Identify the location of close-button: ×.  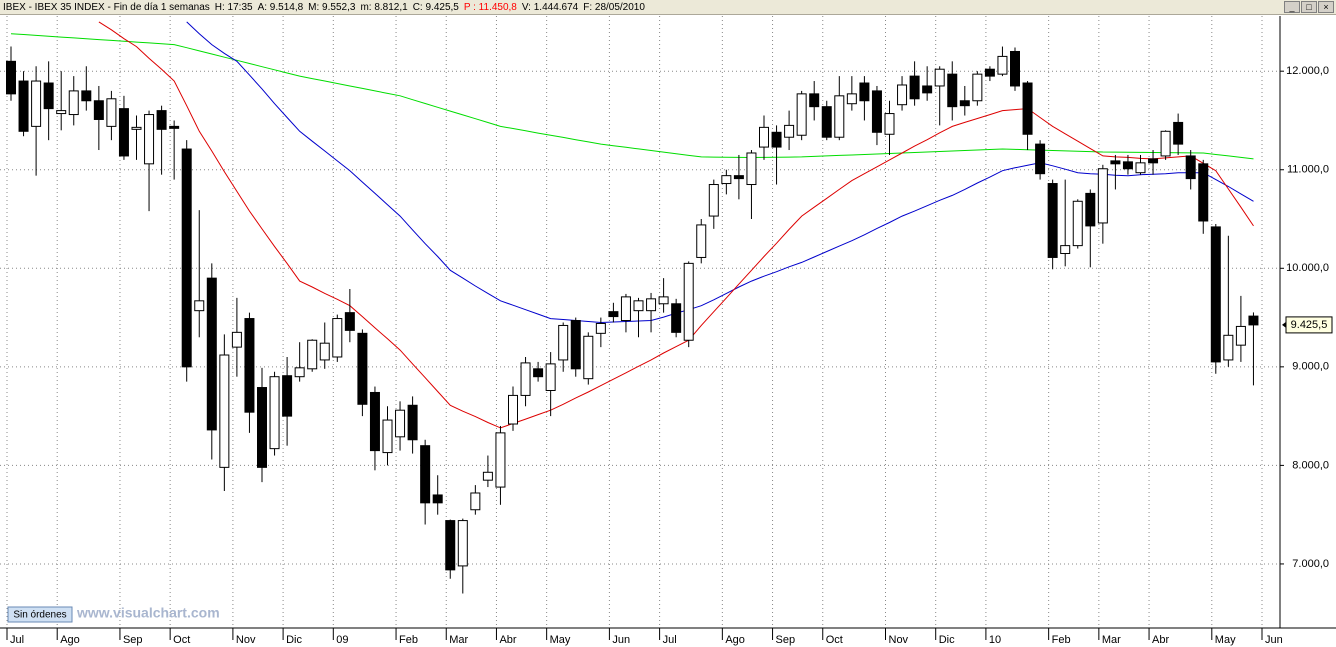
(1326, 7).